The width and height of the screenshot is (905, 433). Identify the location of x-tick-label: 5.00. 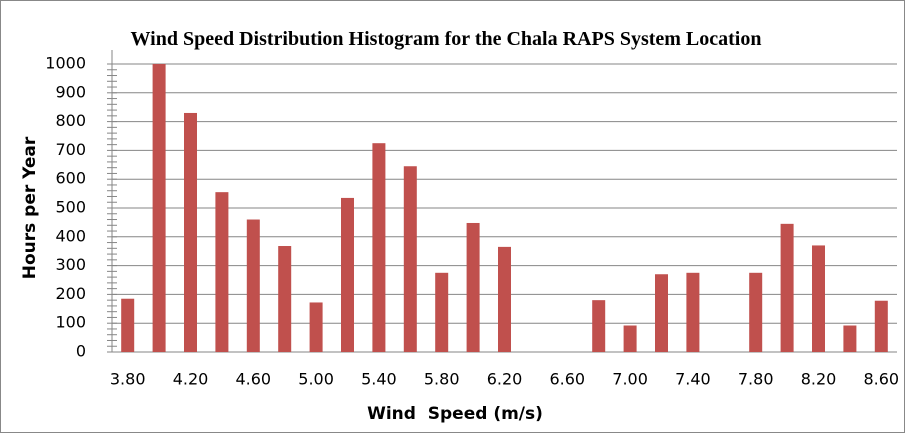
(316, 379).